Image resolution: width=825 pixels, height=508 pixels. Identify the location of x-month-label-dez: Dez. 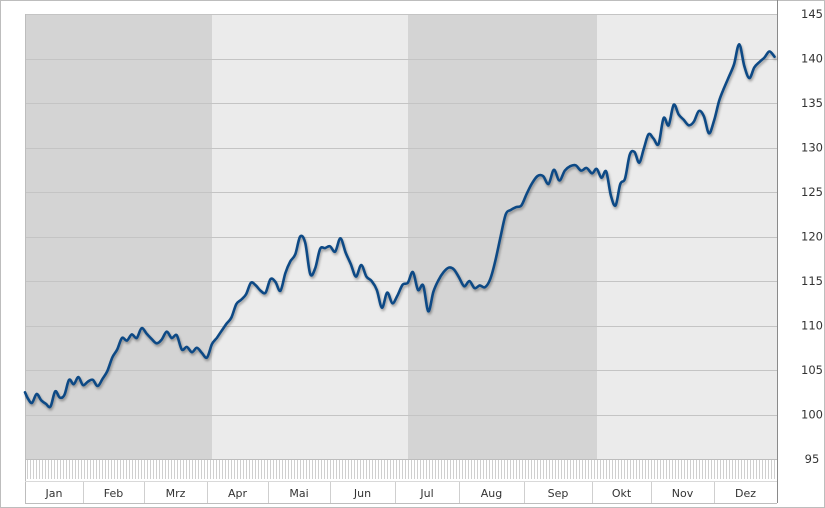
(745, 493).